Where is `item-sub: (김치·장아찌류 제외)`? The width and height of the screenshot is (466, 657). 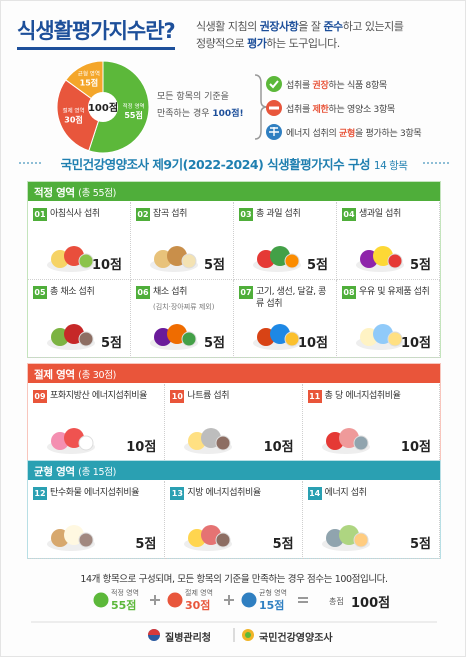
item-sub: (김치·장아찌류 제외) is located at coordinates (184, 307).